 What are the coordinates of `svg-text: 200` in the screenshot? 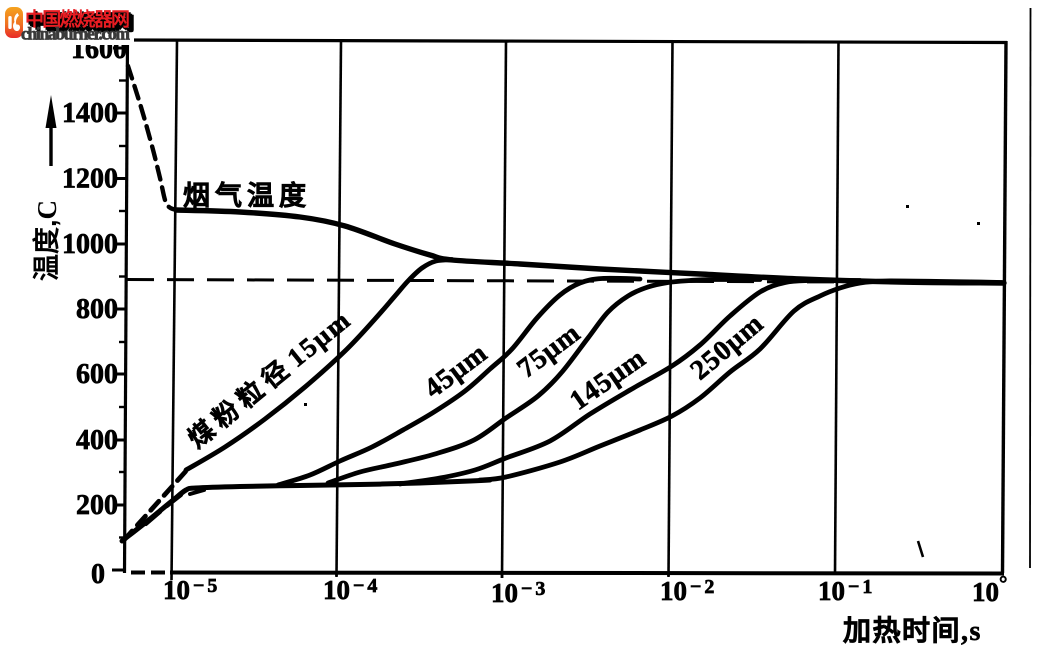 It's located at (97, 505).